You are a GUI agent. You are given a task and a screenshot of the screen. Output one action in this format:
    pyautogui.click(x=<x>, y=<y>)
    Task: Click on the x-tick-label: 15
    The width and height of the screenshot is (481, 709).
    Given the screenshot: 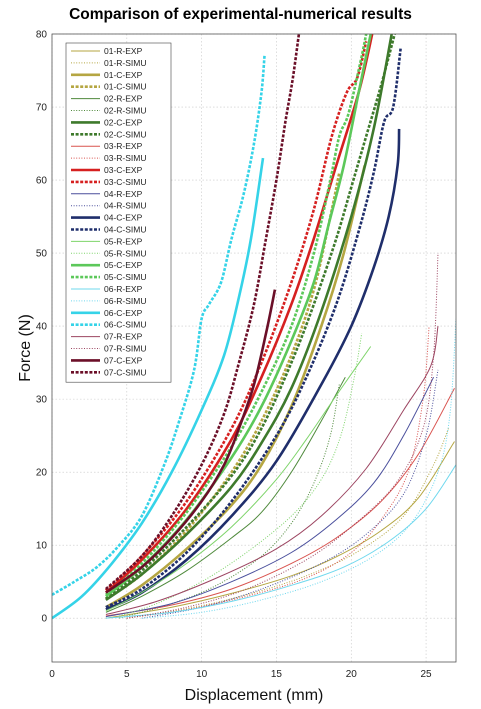 What is the action you would take?
    pyautogui.click(x=277, y=674)
    